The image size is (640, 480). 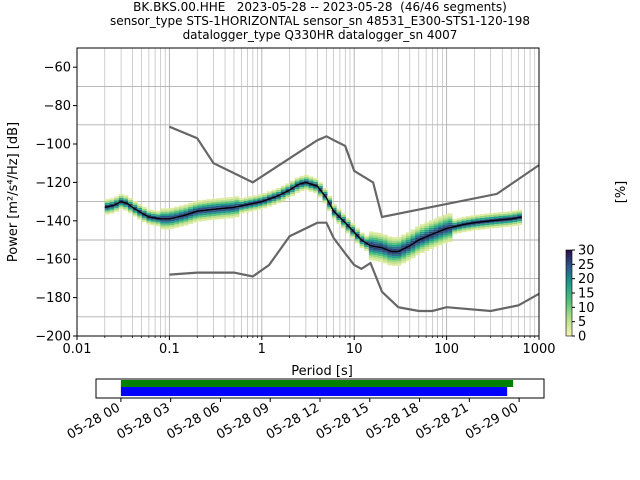 I want to click on x-axis-label: Period [s], so click(x=322, y=371).